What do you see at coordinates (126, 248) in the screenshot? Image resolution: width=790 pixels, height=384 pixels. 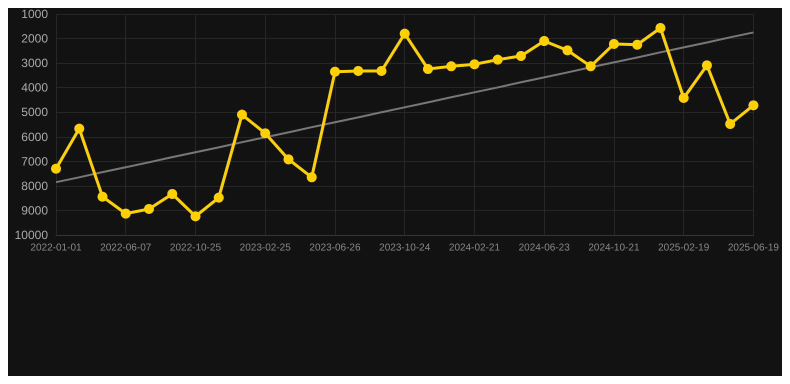 I see `x-tick-label: 2022-06-07` at bounding box center [126, 248].